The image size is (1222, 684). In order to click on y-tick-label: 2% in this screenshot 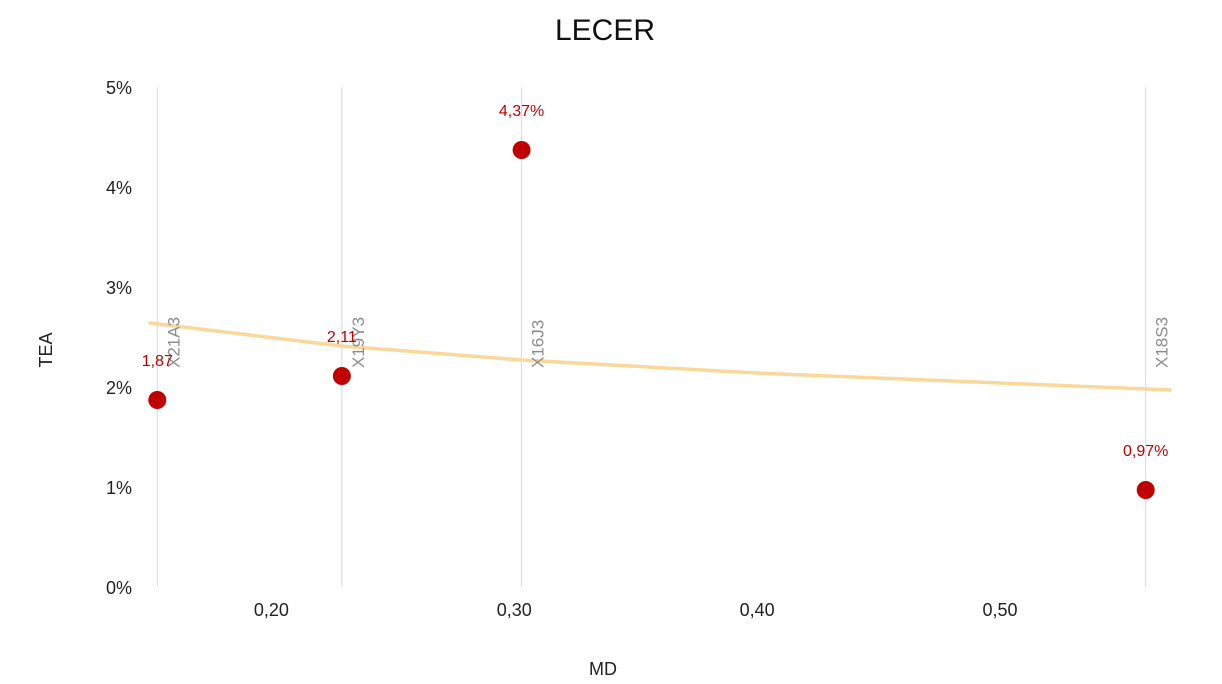, I will do `click(119, 388)`.